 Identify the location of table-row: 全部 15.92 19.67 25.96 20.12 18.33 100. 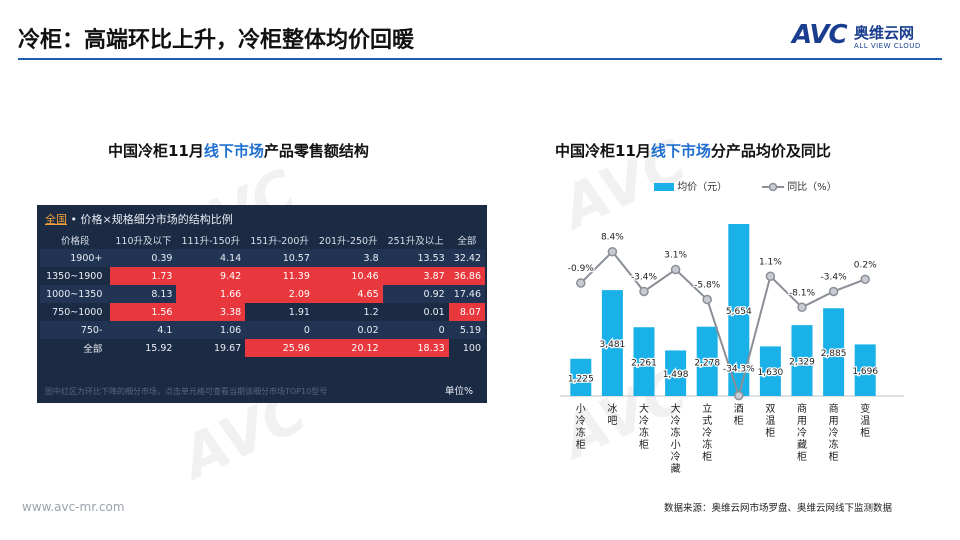
(262, 348).